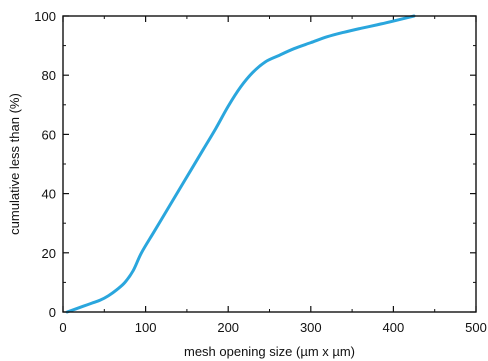 Image resolution: width=488 pixels, height=361 pixels. Describe the element at coordinates (49, 253) in the screenshot. I see `y-tick-label: 20` at that location.